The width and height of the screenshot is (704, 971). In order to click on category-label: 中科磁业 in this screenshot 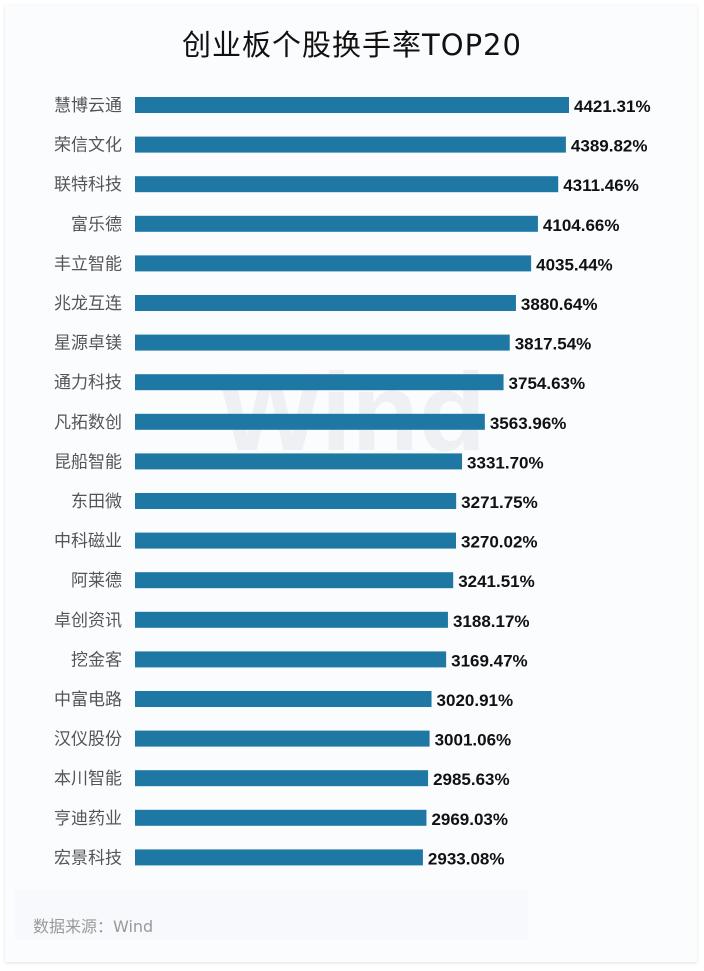, I will do `click(88, 542)`.